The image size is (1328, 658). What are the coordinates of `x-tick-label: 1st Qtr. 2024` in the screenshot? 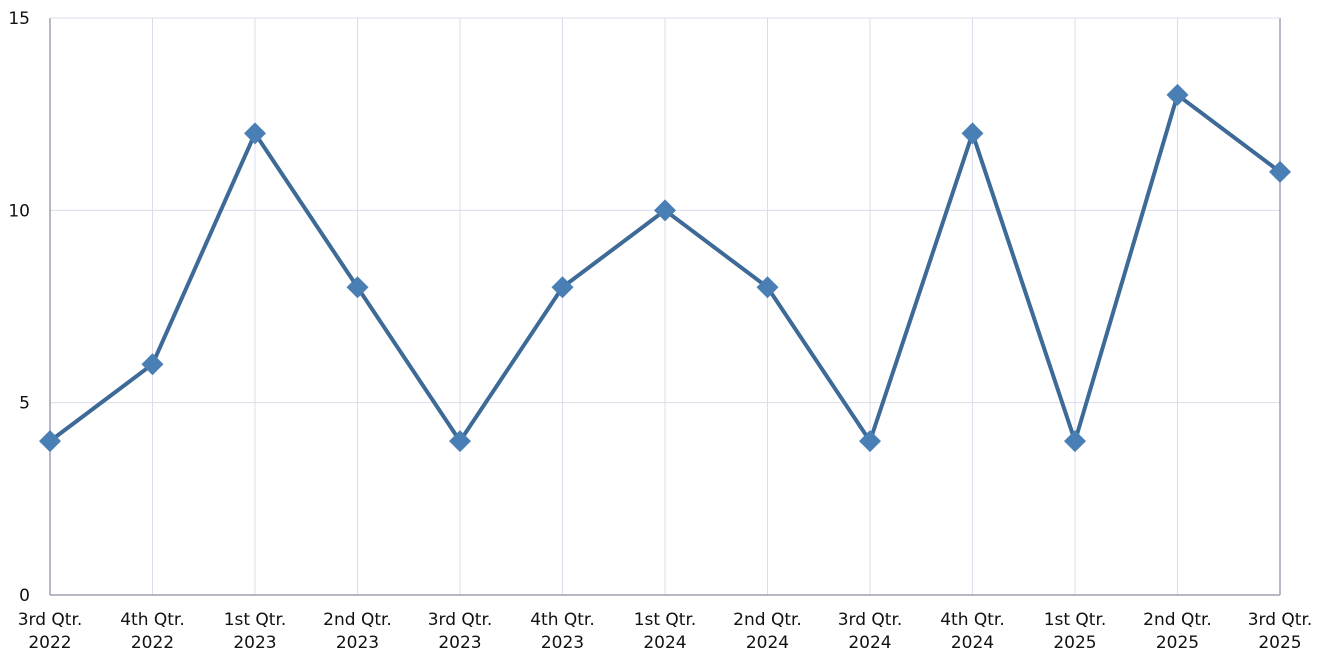 It's located at (665, 631).